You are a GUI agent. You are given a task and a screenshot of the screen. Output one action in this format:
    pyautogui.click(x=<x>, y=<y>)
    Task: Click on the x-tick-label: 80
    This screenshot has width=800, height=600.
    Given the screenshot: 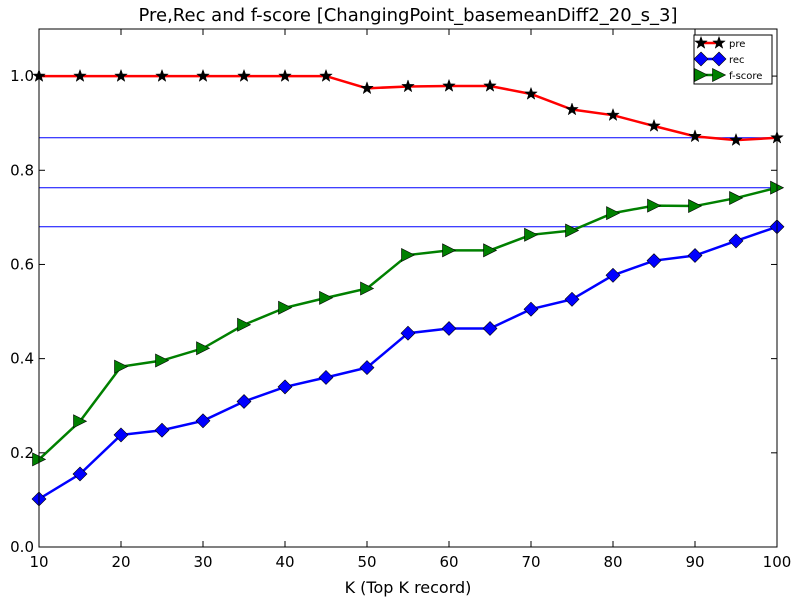 What is the action you would take?
    pyautogui.click(x=612, y=562)
    